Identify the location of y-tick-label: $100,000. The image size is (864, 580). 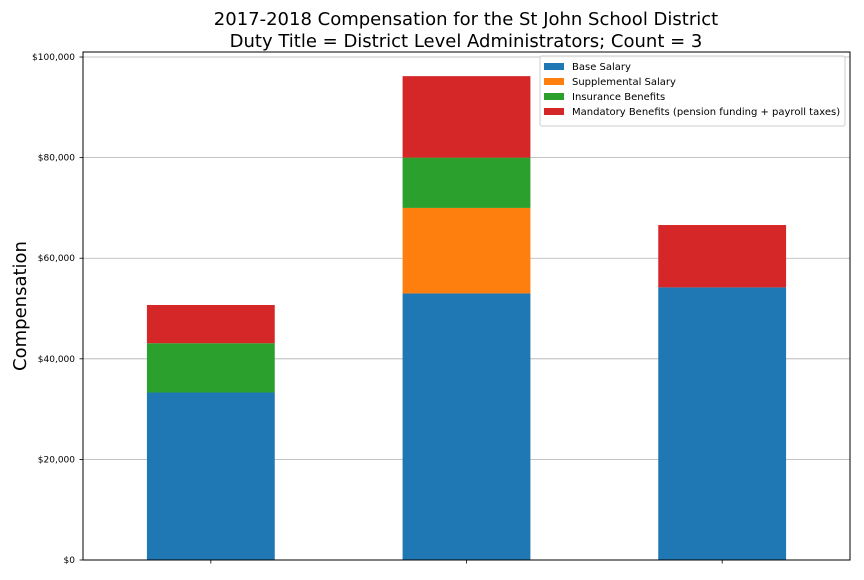
(53, 58).